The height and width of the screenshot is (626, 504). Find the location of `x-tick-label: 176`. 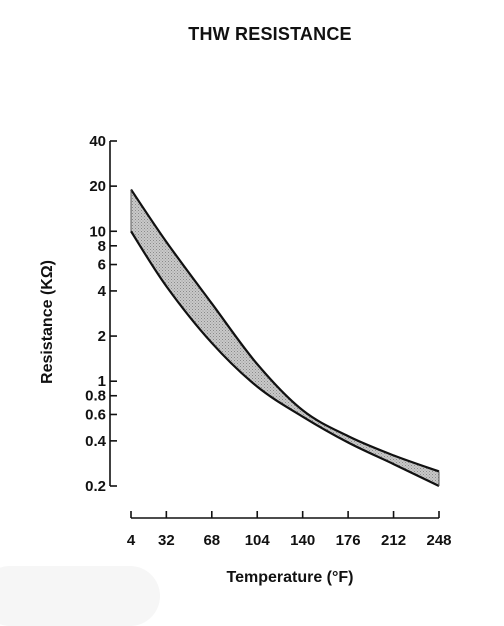

x-tick-label: 176 is located at coordinates (348, 540).